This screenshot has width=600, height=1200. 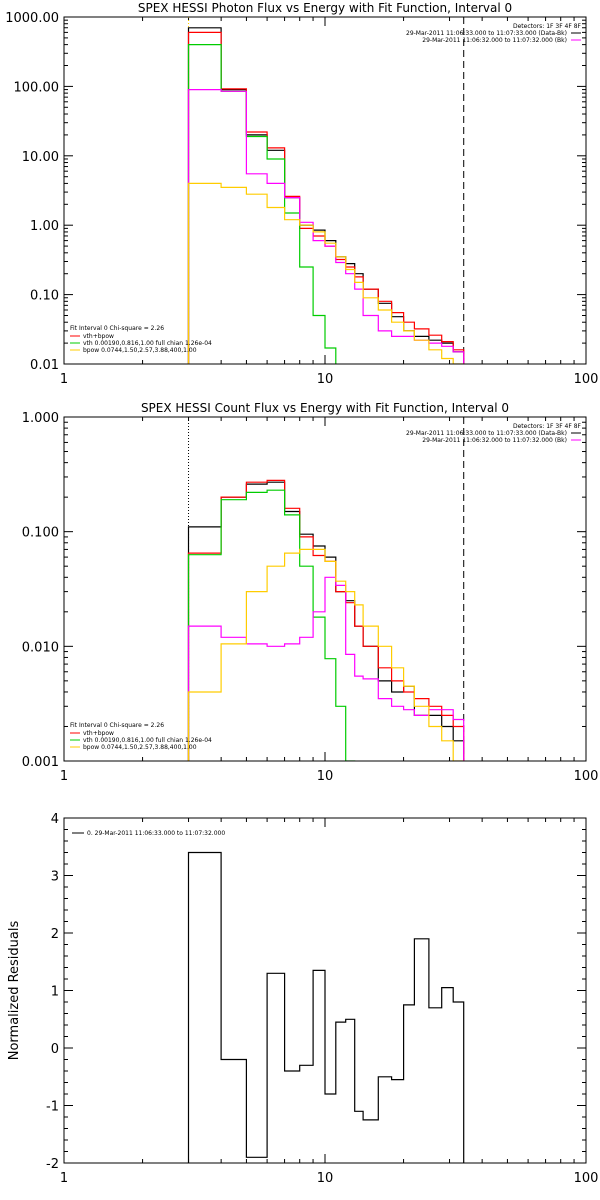 I want to click on y-tick-label: 1.00, so click(x=44, y=226).